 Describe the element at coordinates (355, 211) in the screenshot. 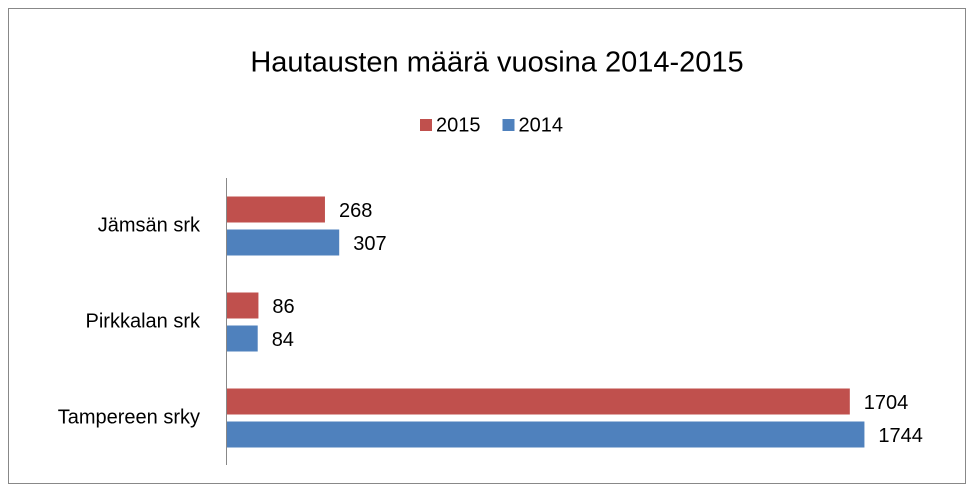

I see `data-label: 268` at that location.